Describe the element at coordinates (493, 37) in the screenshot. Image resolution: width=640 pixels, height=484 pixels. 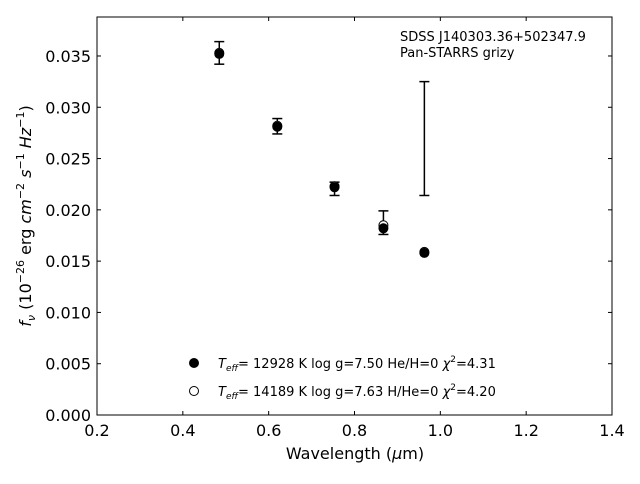
I see `annotation-object: SDSS J140303.36+502347.9` at that location.